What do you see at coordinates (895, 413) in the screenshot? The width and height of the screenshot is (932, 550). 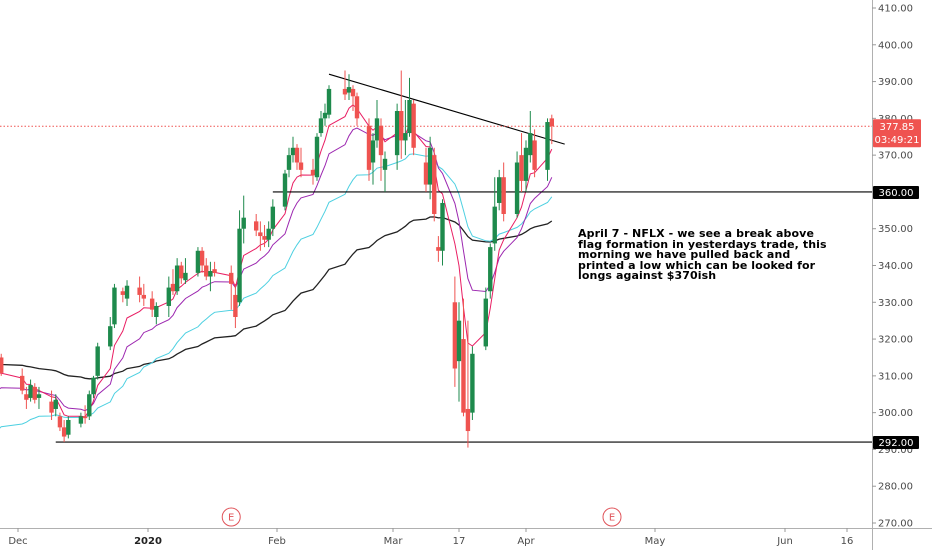 I see `y-tick-label: 300.00` at bounding box center [895, 413].